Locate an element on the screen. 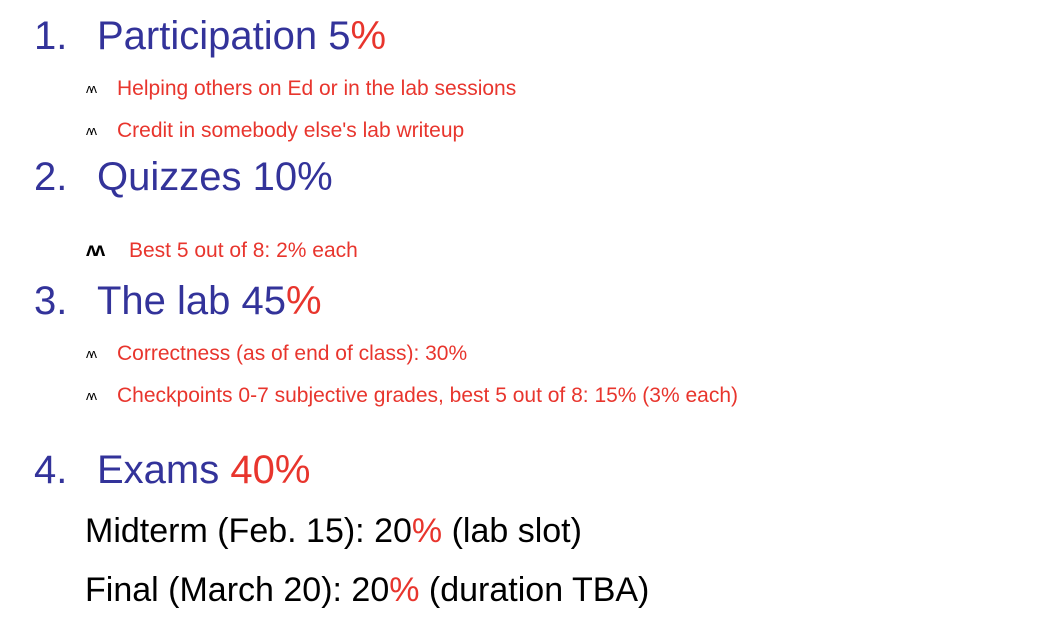 The image size is (1048, 640). midterm-line: Midterm (Feb. 15): 20% (lab slot) is located at coordinates (333, 531).